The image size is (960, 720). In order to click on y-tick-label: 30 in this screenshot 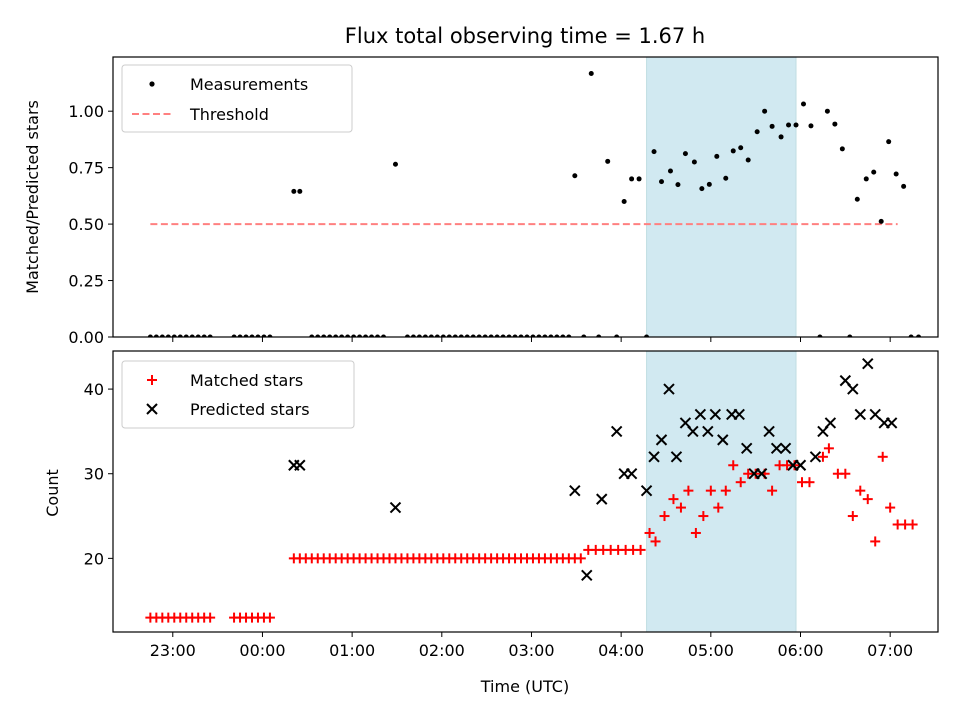, I will do `click(94, 474)`.